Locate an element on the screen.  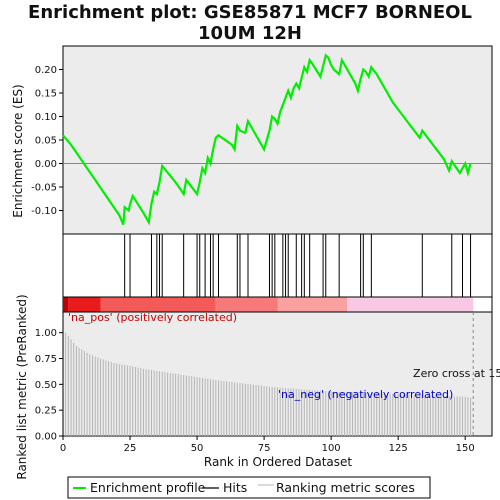
metric-tick-label: 1.00 is located at coordinates (46, 333).